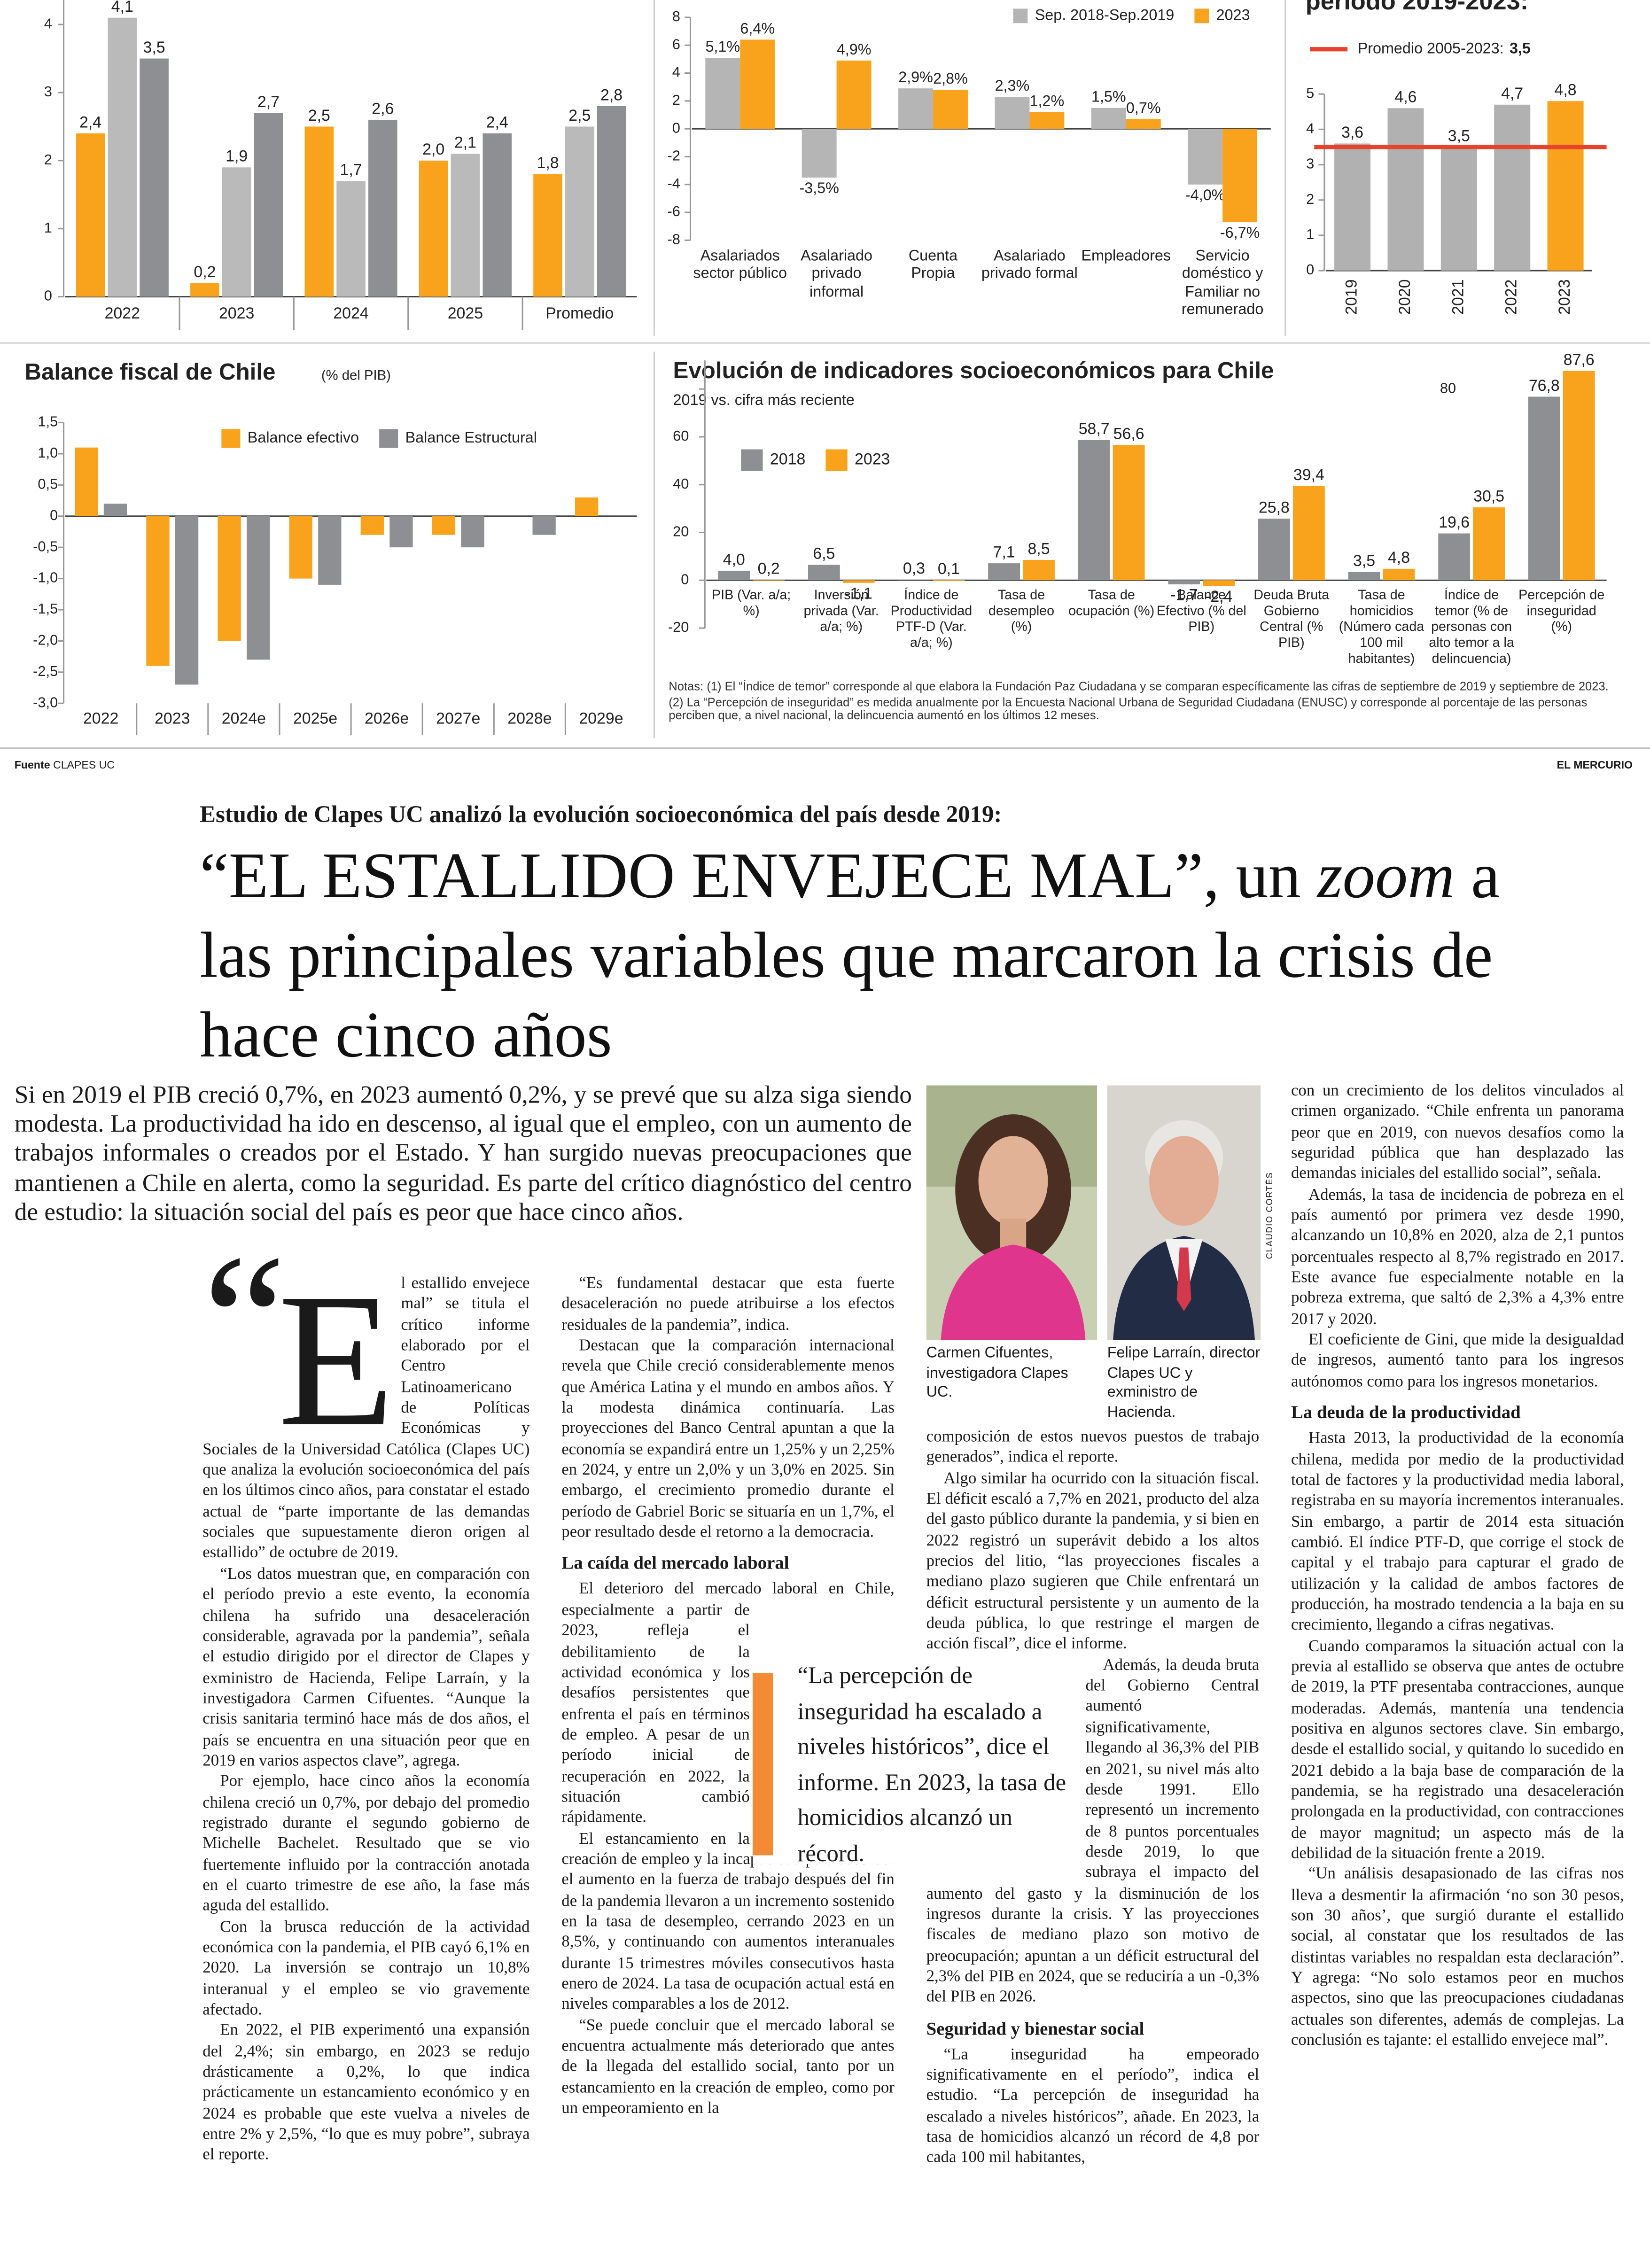 This screenshot has width=1650, height=2268. I want to click on x-tick-label: 2024e, so click(243, 719).